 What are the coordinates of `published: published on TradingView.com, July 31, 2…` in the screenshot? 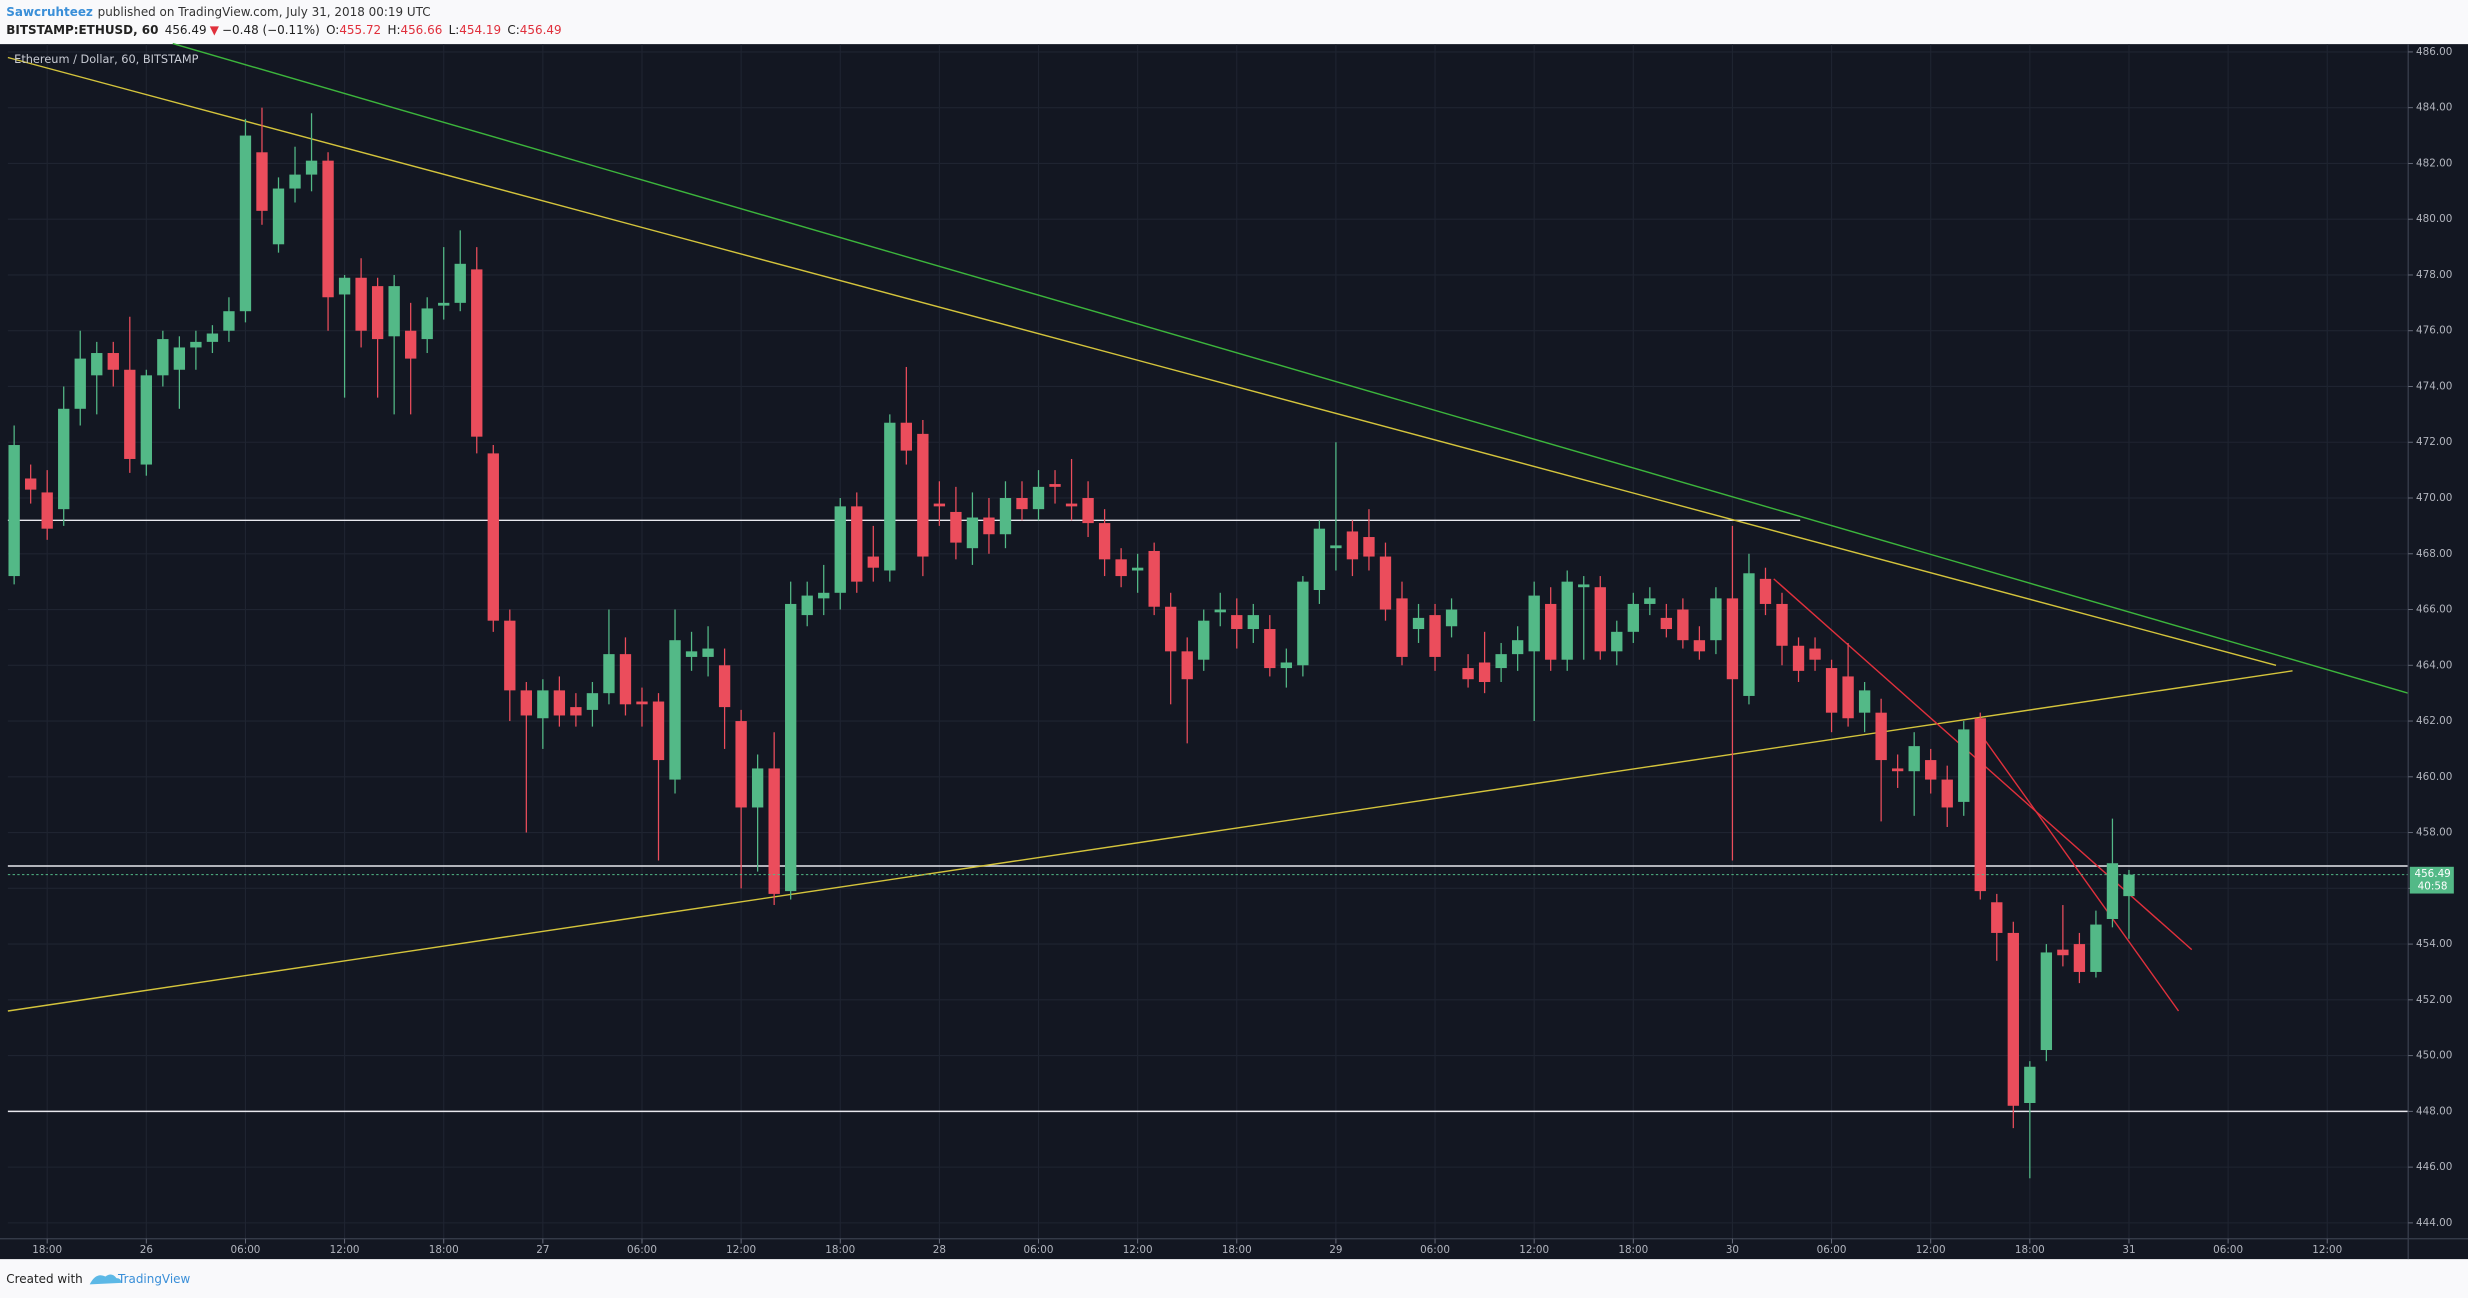 It's located at (264, 11).